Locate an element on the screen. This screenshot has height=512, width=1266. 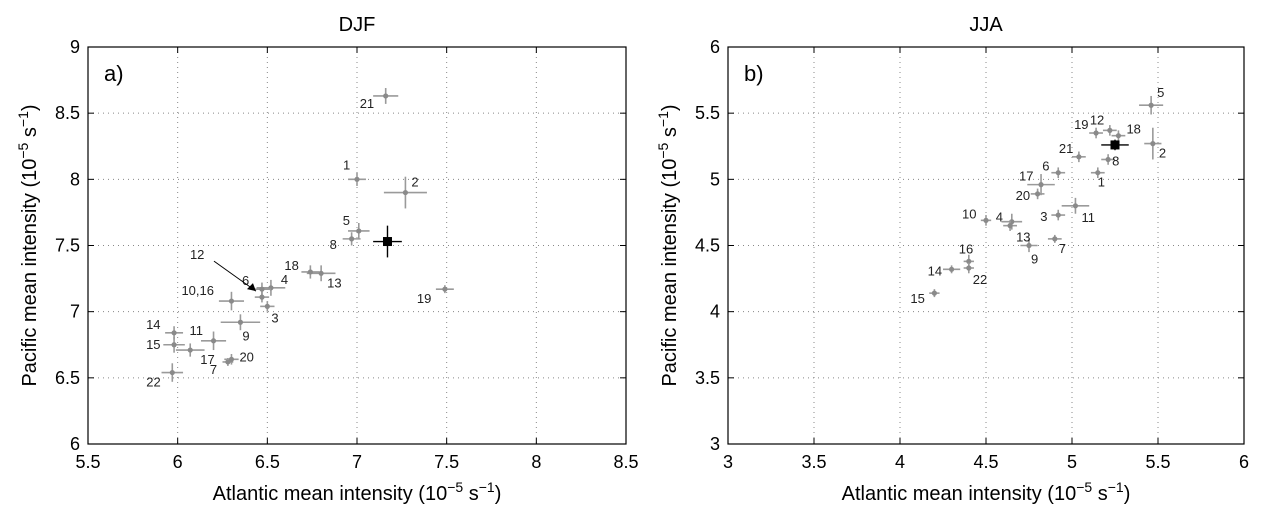
point-label: 9 is located at coordinates (245, 335).